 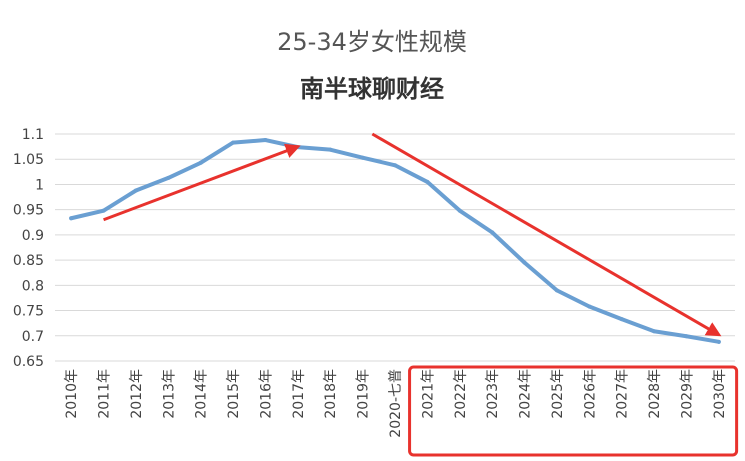 What do you see at coordinates (461, 394) in the screenshot?
I see `x-tick-label: 2022年` at bounding box center [461, 394].